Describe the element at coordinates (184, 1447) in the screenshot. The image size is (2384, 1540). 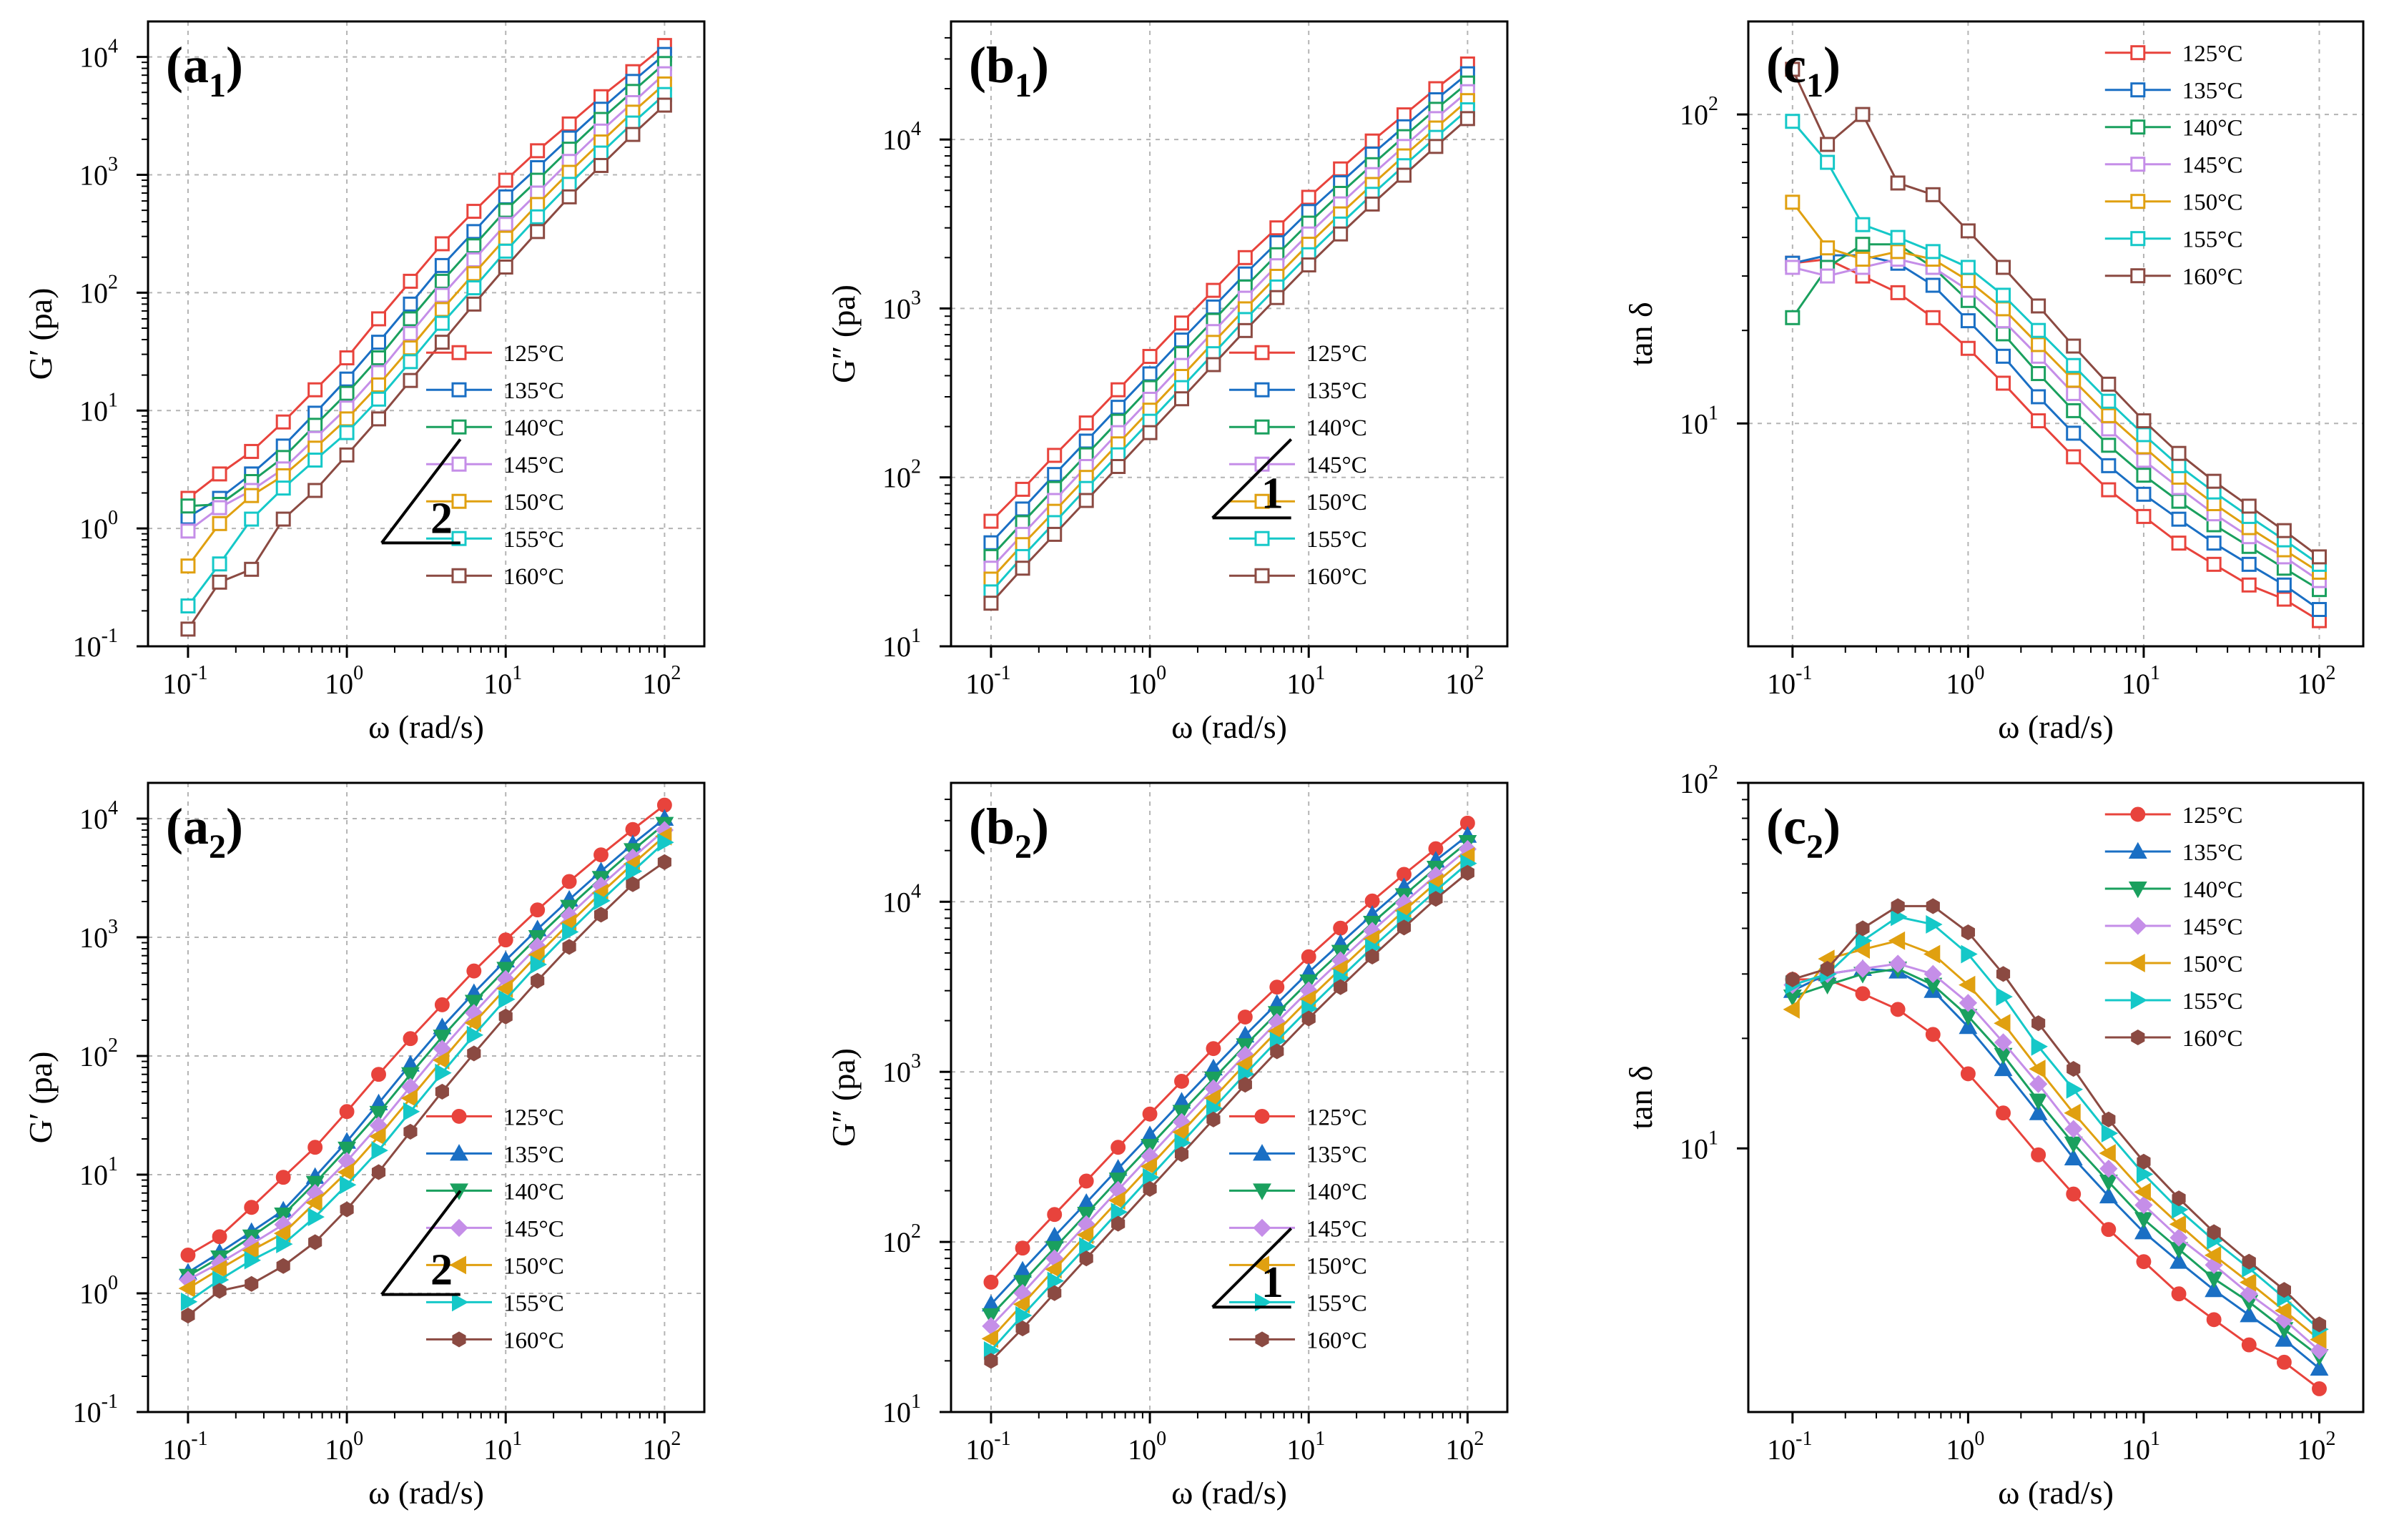
I see `x-tick-label: 10⁻¹` at that location.